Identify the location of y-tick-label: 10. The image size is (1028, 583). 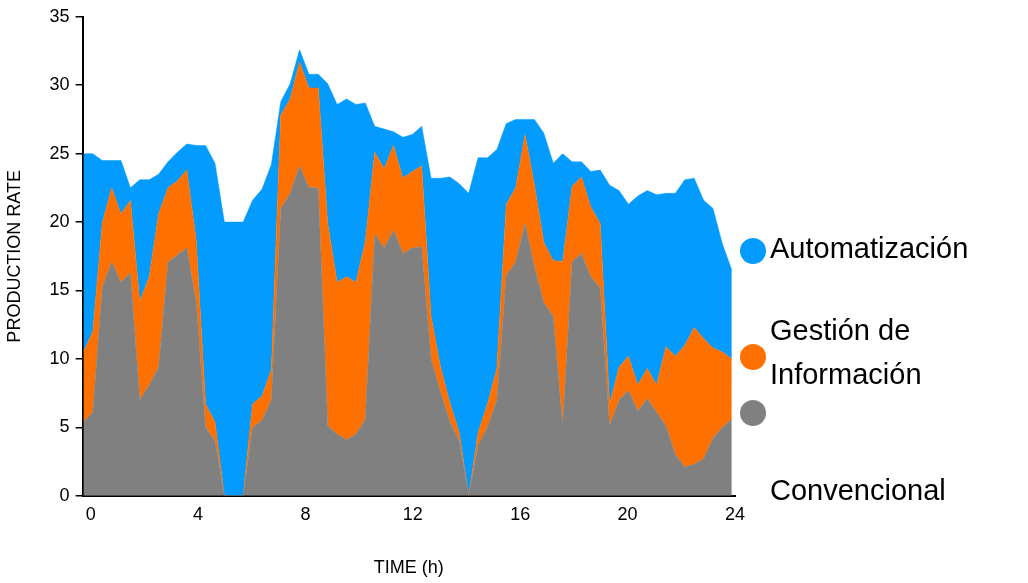
(59, 357).